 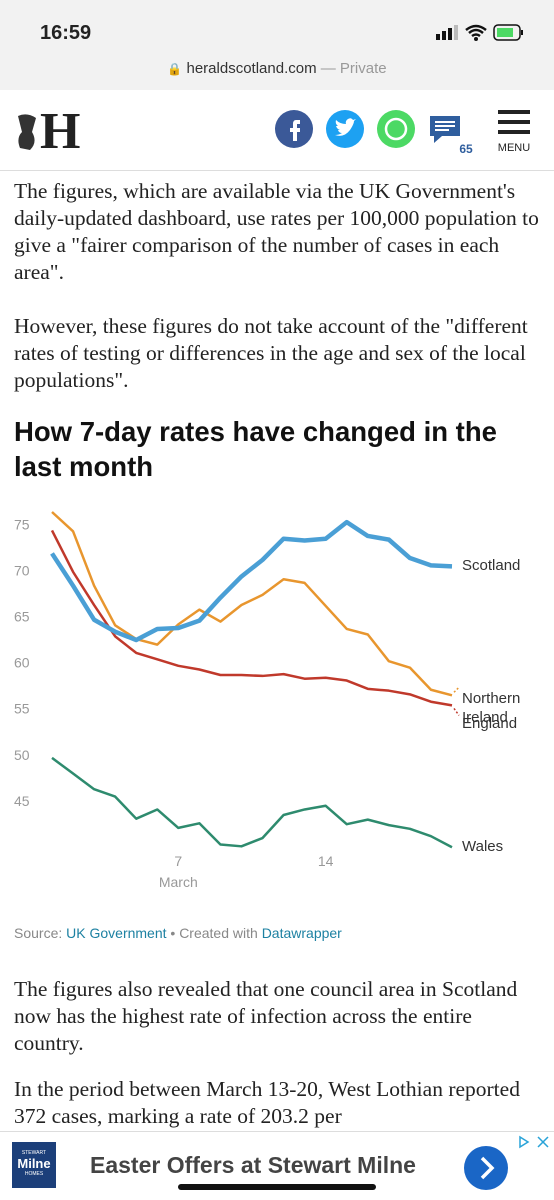 I want to click on ad-brand: Milne, so click(x=34, y=1163).